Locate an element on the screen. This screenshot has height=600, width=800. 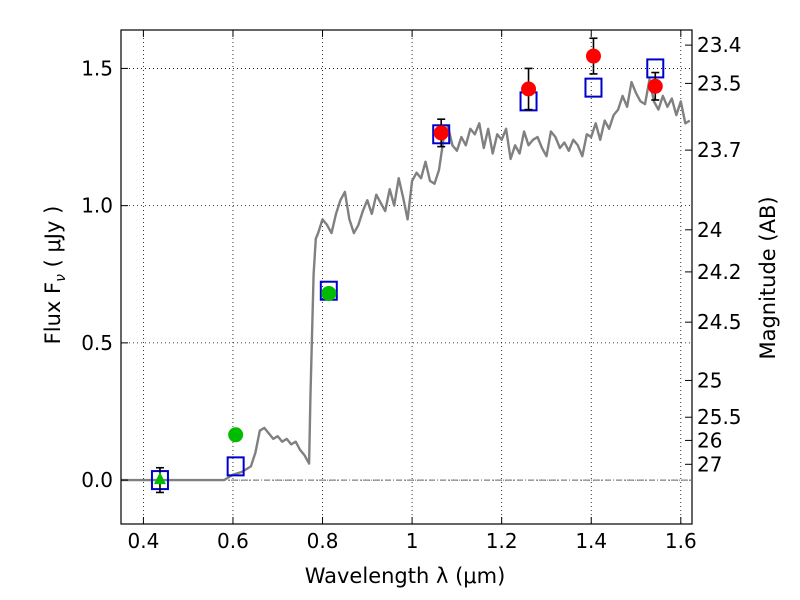
y2-tick-label: 24.2 is located at coordinates (719, 272).